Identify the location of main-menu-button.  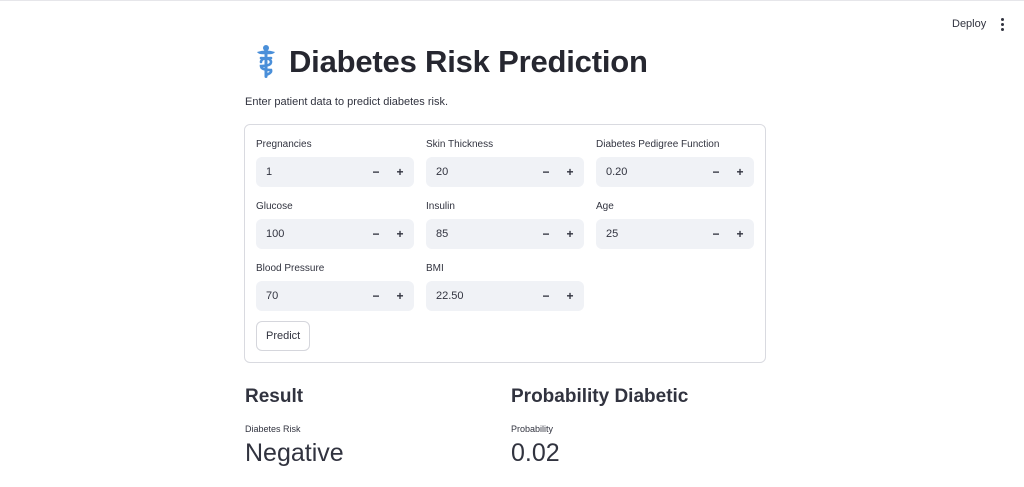
(1002, 24).